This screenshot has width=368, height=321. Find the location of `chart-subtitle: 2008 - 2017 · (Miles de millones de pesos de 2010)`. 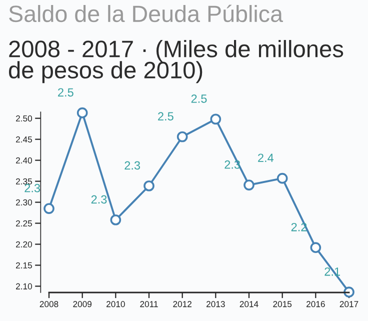

chart-subtitle: 2008 - 2017 · (Miles de millones de pesos de 2010) is located at coordinates (176, 62).